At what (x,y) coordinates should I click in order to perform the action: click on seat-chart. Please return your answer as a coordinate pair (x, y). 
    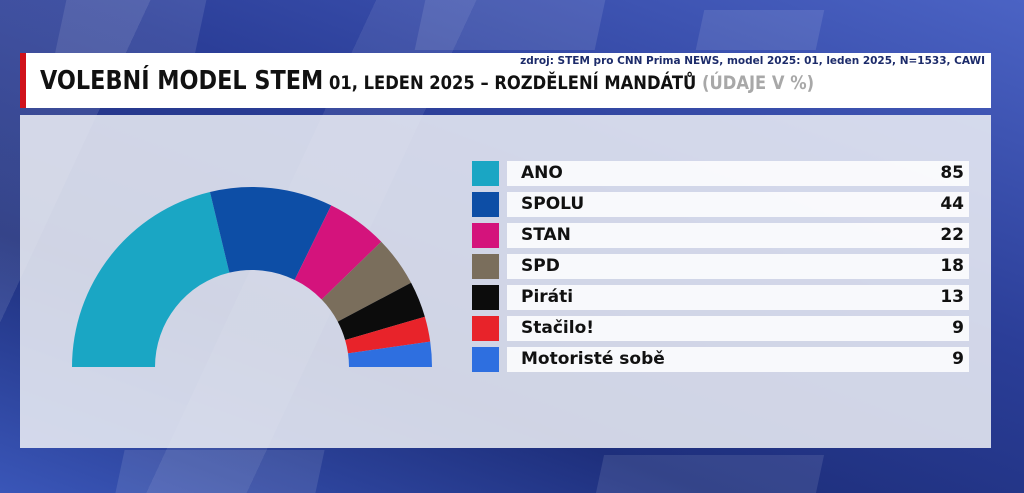
    Looking at the image, I should click on (252, 277).